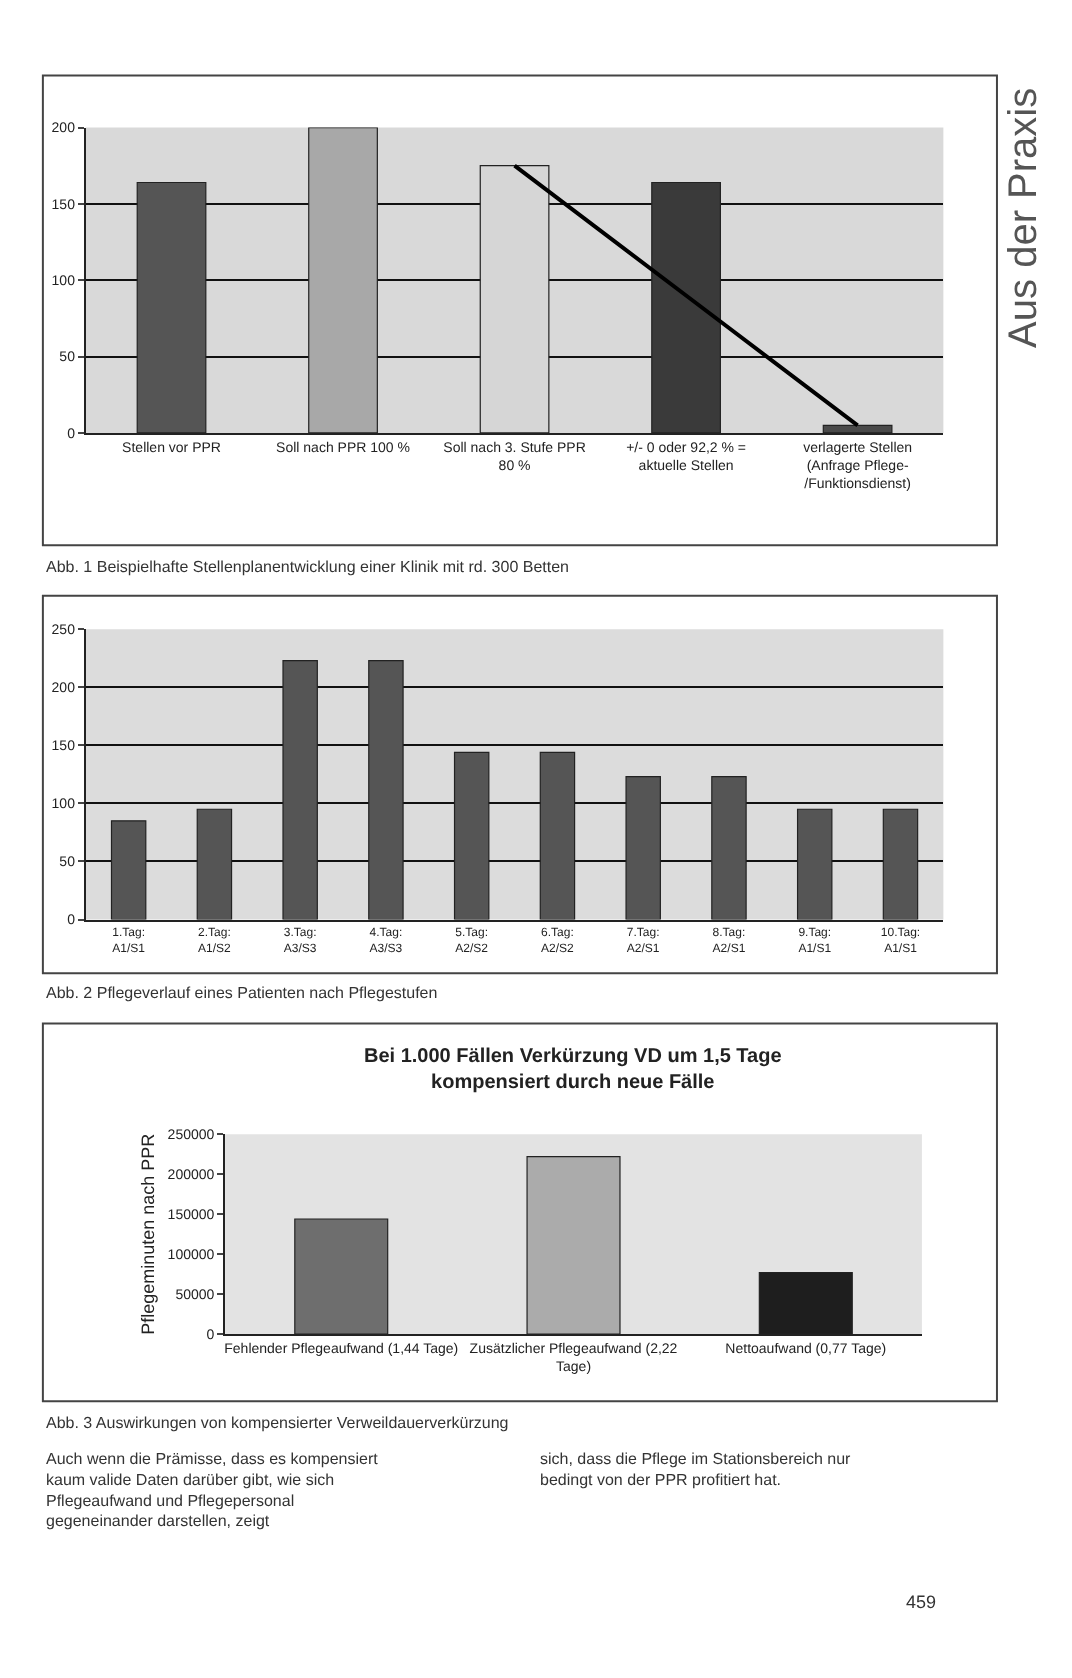 The height and width of the screenshot is (1678, 1072). What do you see at coordinates (696, 1469) in the screenshot?
I see `text: sich, dass die Pflege im Stationsbereich nur bedingt von der PPR profitiert hat.` at bounding box center [696, 1469].